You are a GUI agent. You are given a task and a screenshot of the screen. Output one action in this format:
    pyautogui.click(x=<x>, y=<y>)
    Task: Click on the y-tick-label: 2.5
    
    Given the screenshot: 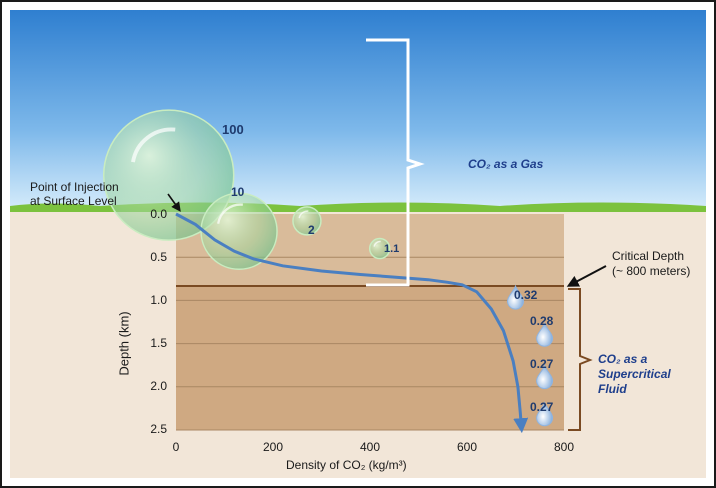 What is the action you would take?
    pyautogui.click(x=158, y=429)
    